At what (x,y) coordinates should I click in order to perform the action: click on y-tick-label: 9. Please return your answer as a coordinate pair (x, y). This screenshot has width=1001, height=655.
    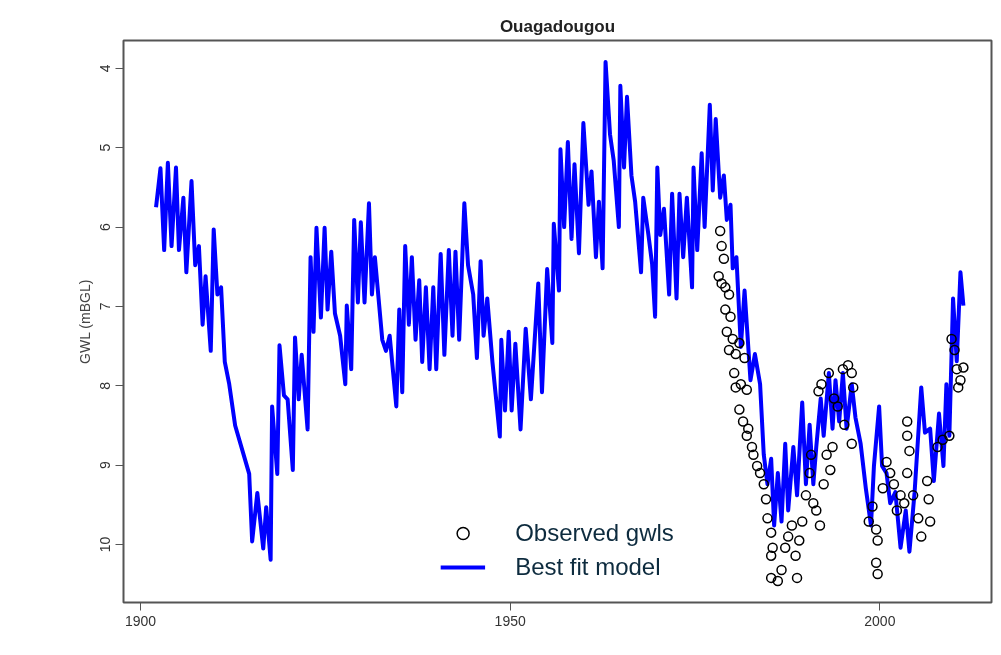
    Looking at the image, I should click on (105, 465).